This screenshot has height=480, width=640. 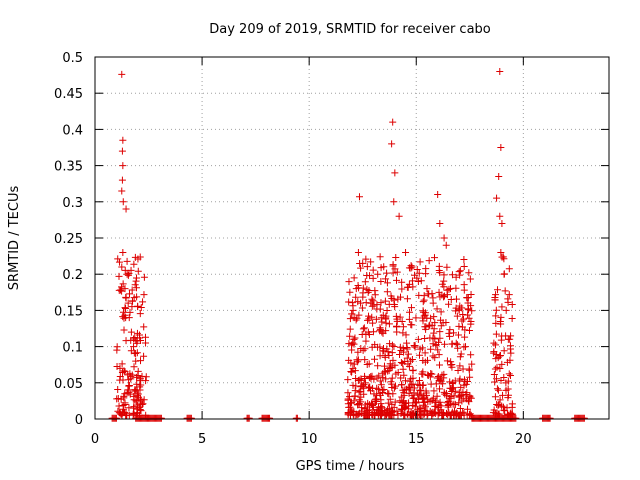 I want to click on x-axis-label: GPS time / hours, so click(x=350, y=466).